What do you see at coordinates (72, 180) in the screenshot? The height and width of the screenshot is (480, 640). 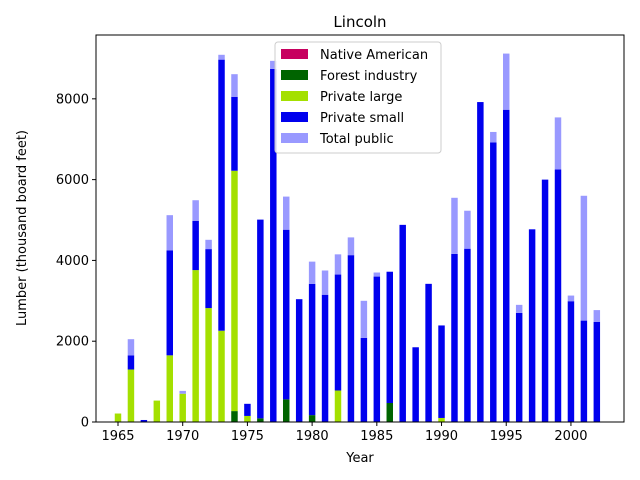 I see `y-tick-label: 6000` at bounding box center [72, 180].